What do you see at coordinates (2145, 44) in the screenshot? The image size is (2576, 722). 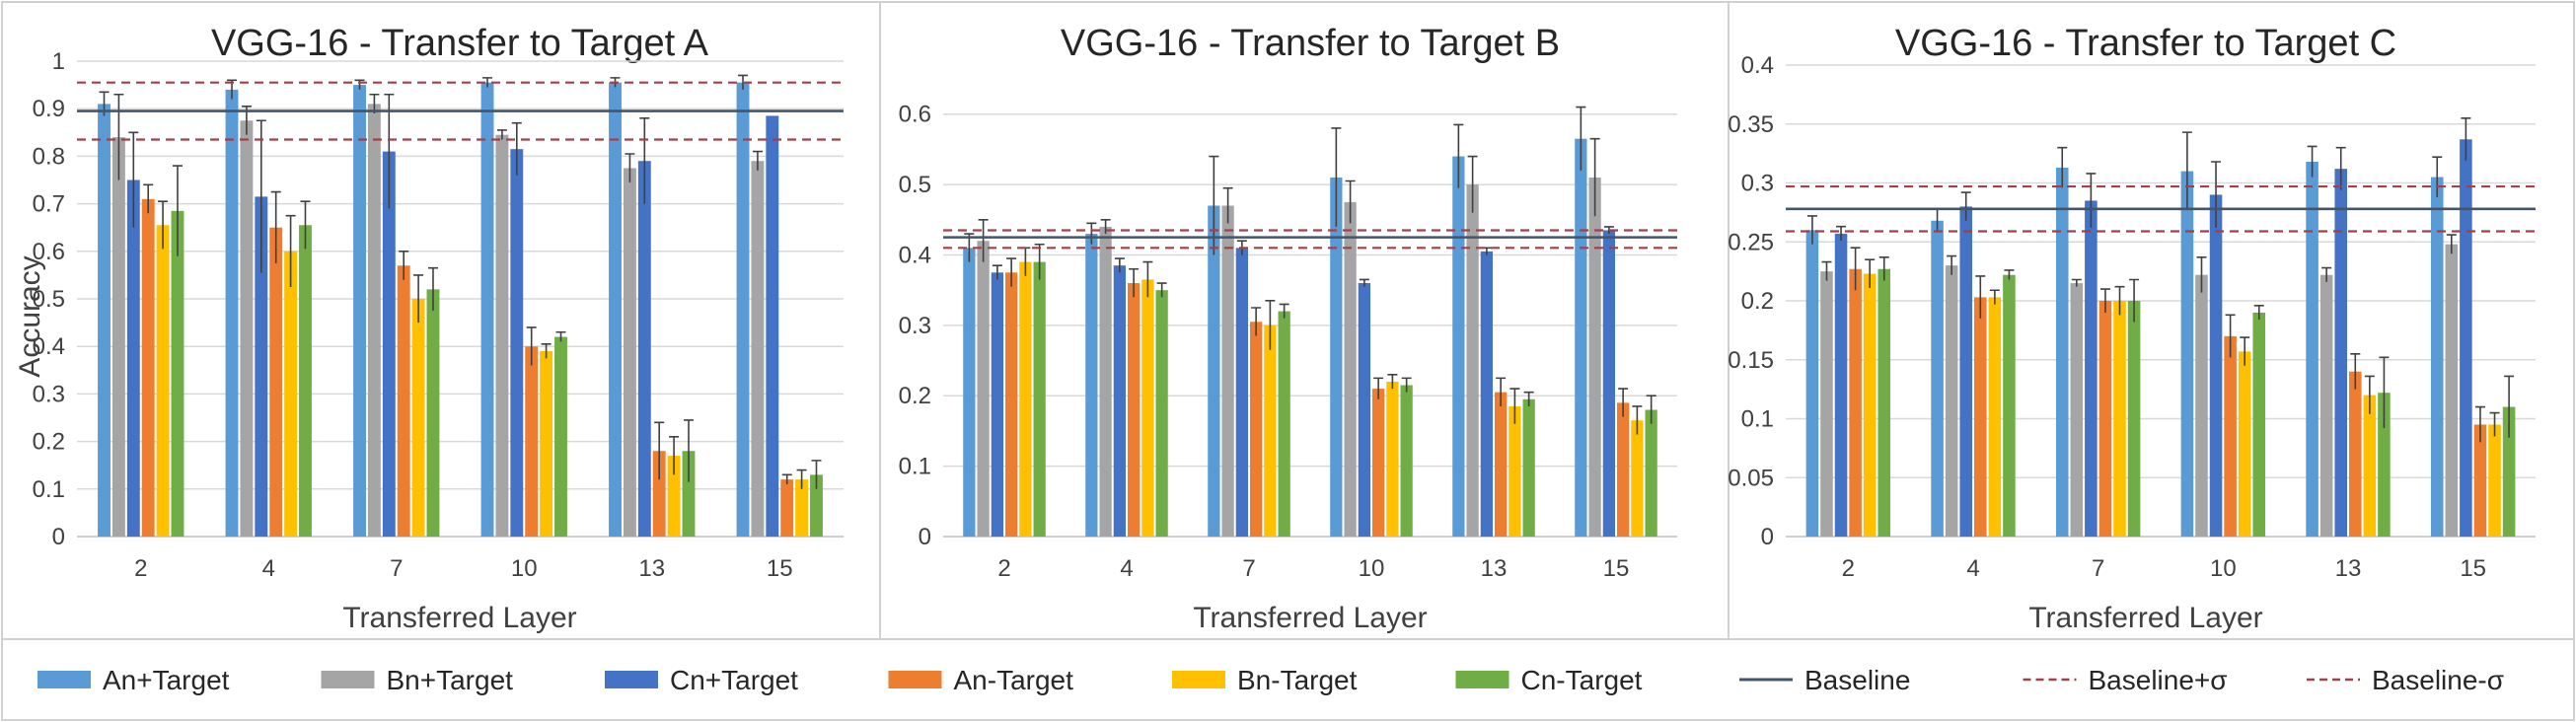 I see `chart-title: VGG-16 - Transfer to Target C` at bounding box center [2145, 44].